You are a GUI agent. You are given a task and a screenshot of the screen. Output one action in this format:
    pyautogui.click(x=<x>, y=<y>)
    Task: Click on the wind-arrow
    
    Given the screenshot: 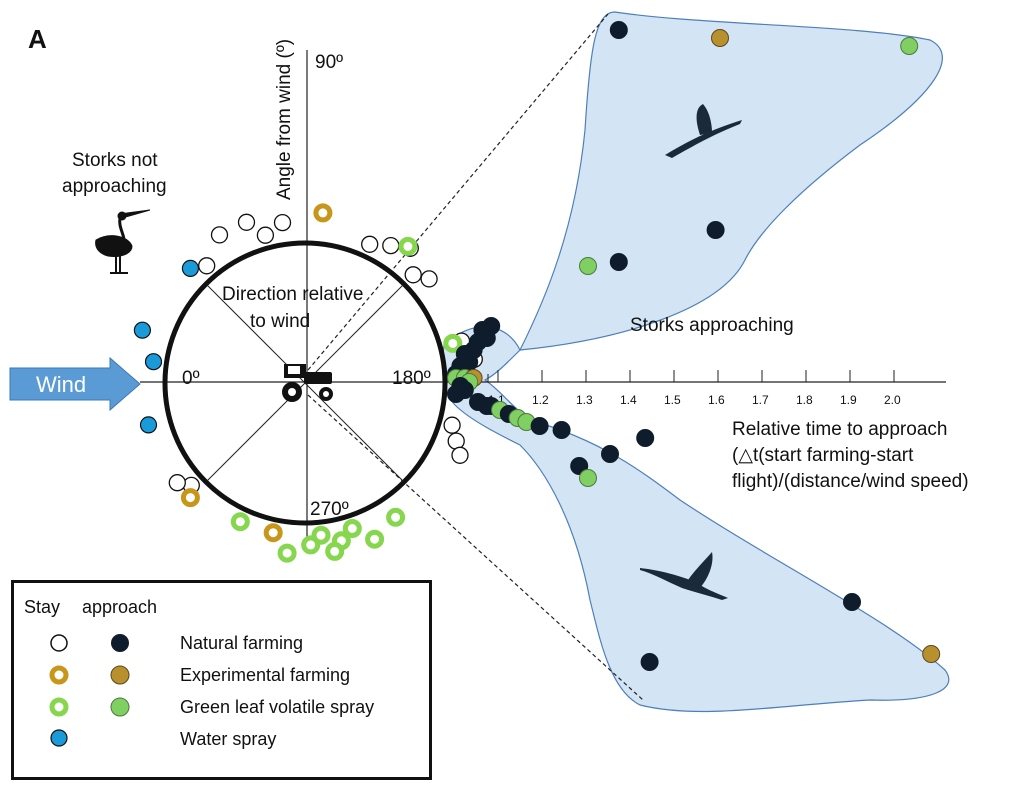 What is the action you would take?
    pyautogui.click(x=75, y=384)
    